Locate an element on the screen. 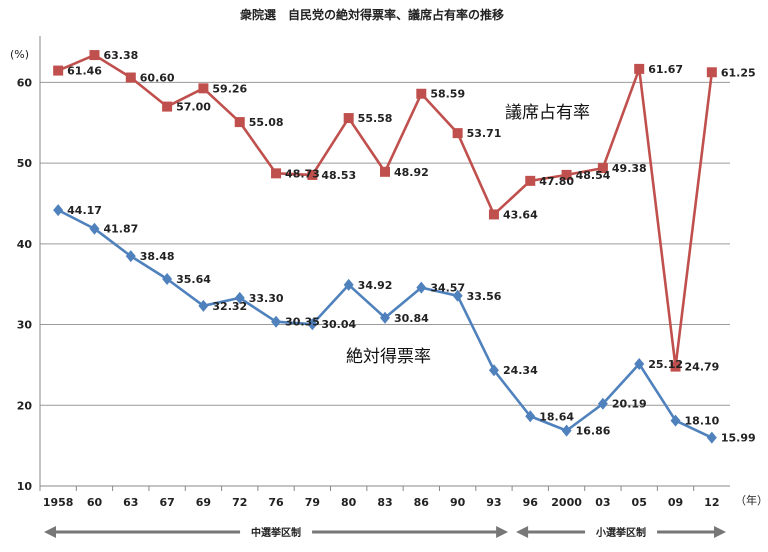 The image size is (768, 552). data-label: 30.04 is located at coordinates (338, 324).